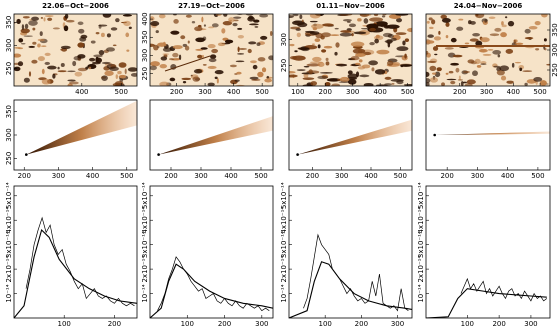 The image size is (558, 336). Describe the element at coordinates (126, 176) in the screenshot. I see `x-tick-label: 500` at that location.